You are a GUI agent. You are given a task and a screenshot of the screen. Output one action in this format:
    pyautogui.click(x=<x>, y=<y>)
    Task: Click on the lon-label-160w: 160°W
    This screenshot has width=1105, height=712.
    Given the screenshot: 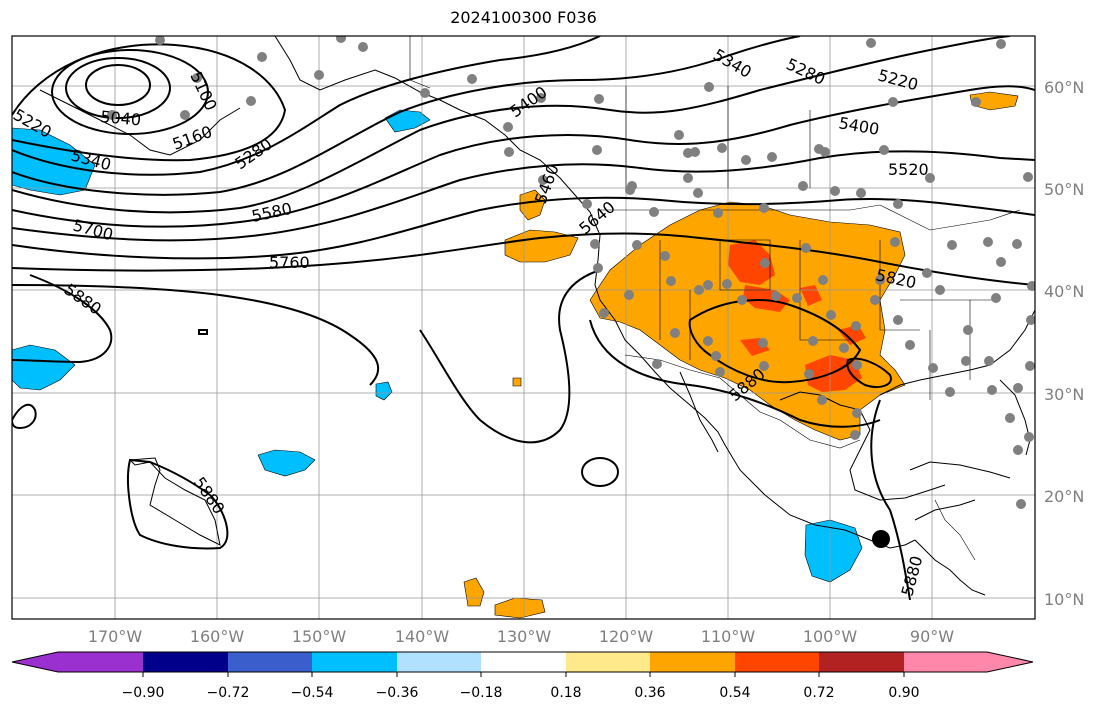 What is the action you would take?
    pyautogui.click(x=217, y=636)
    